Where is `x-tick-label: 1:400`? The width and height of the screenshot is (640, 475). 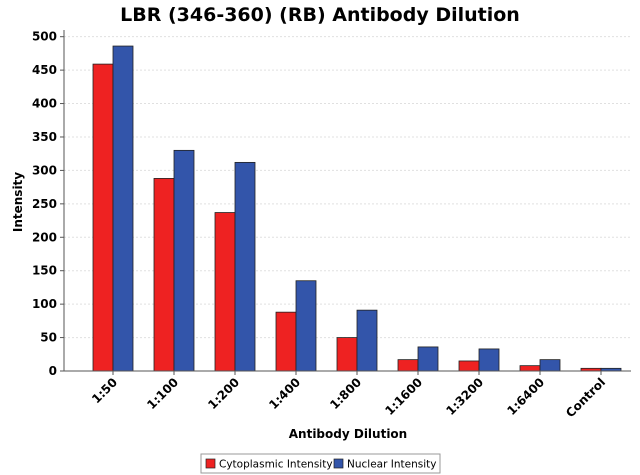
x-tick-label: 1:400 is located at coordinates (284, 393).